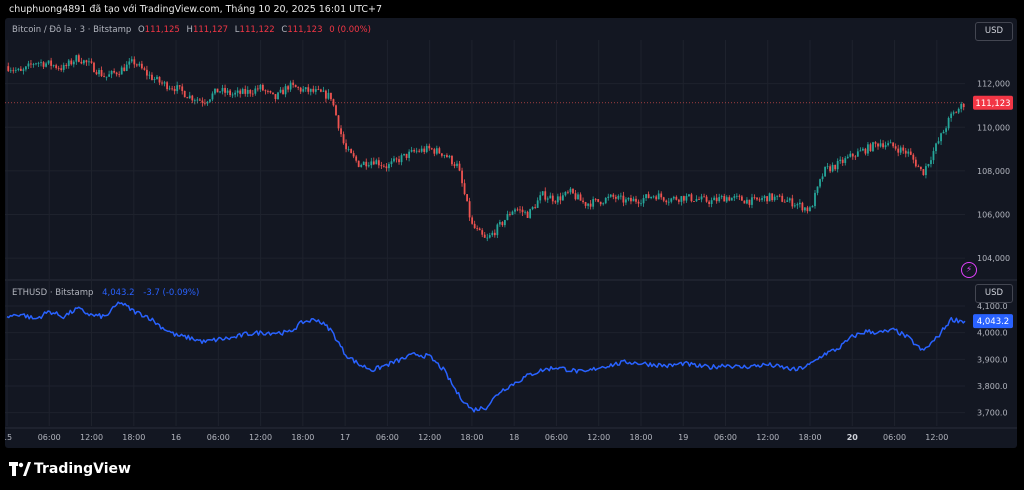  Describe the element at coordinates (189, 30) in the screenshot. I see `btc-high-label: H` at that location.